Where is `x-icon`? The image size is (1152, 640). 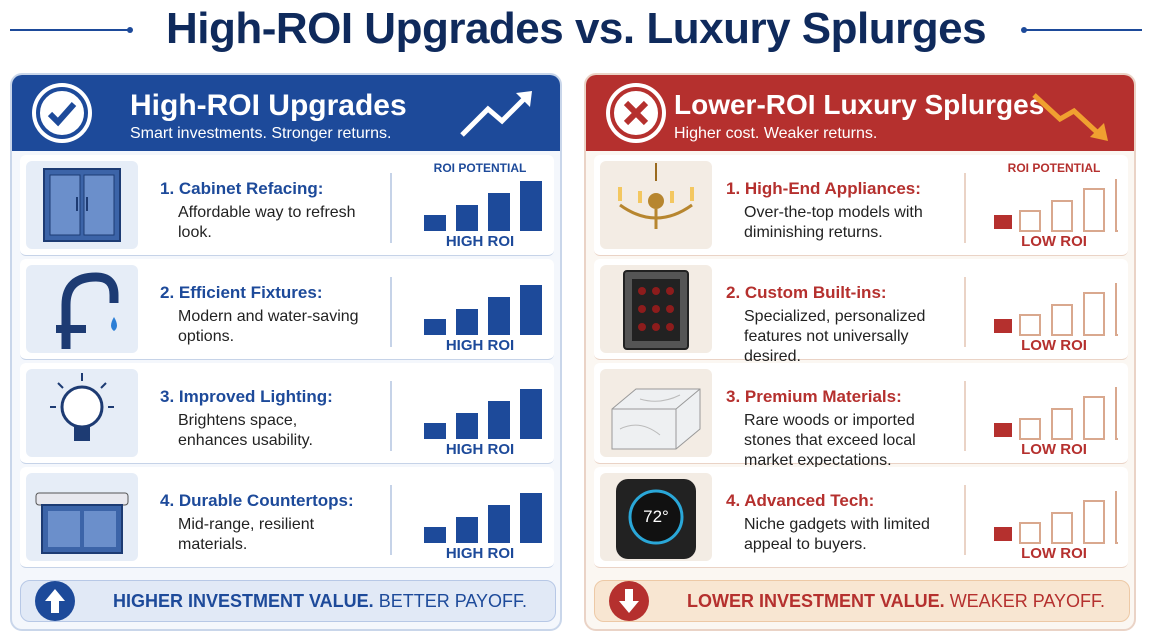
x-icon is located at coordinates (636, 113).